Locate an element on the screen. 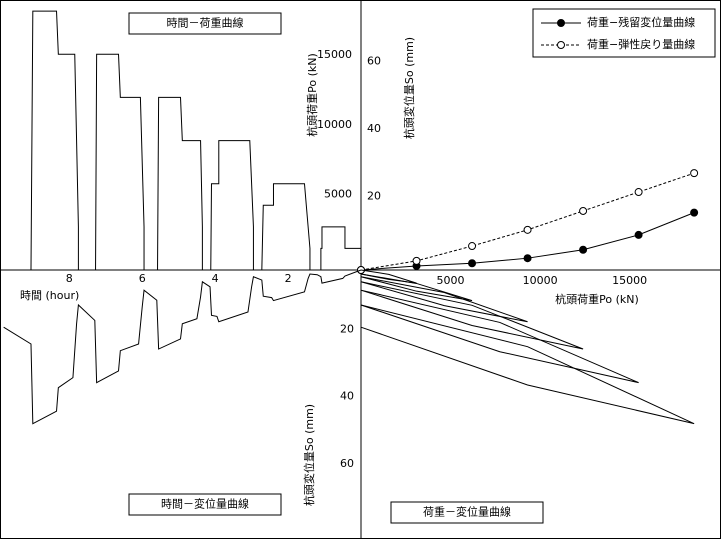 The image size is (721, 539). chart-title: 時間－変位量曲線 is located at coordinates (205, 504).